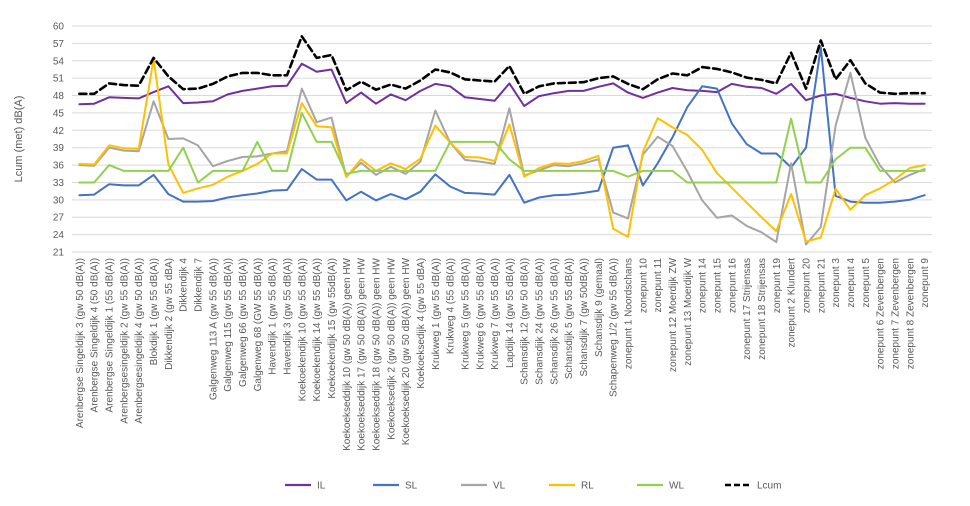  What do you see at coordinates (59, 218) in the screenshot?
I see `y-tick-label: 27` at bounding box center [59, 218].